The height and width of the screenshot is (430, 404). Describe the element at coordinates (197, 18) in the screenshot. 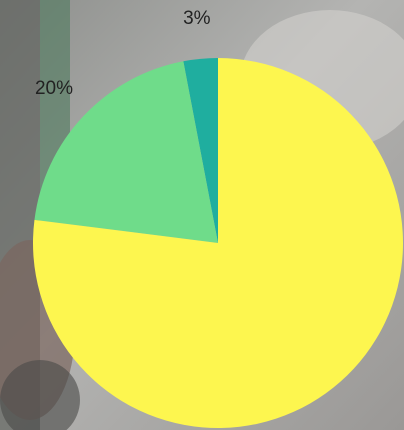

I see `slice-label: 3%` at that location.